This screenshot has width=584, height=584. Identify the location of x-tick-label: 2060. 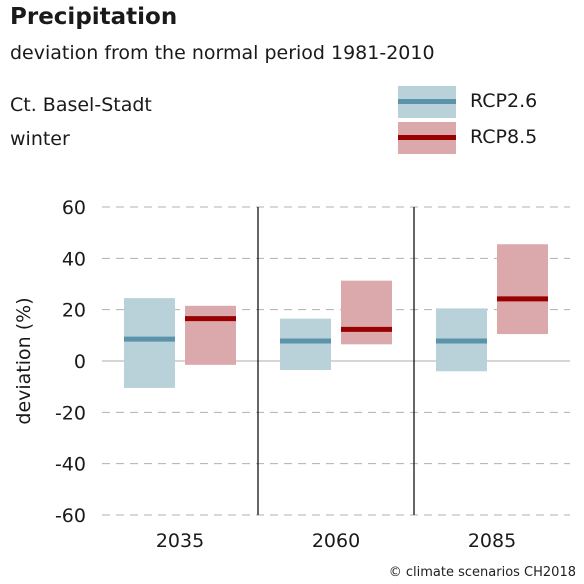
(336, 541).